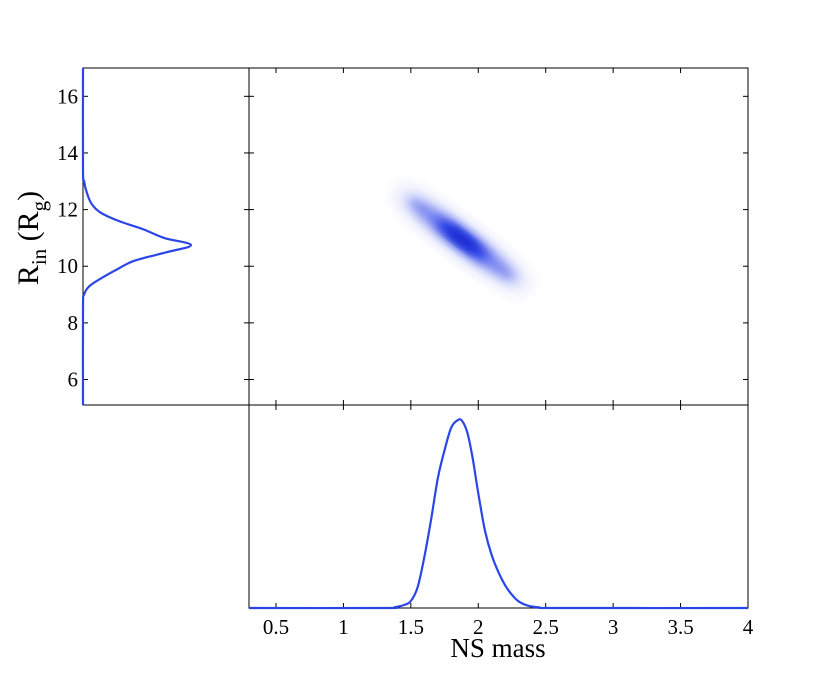  I want to click on rin-label-paren-open: (R, so click(28, 230).